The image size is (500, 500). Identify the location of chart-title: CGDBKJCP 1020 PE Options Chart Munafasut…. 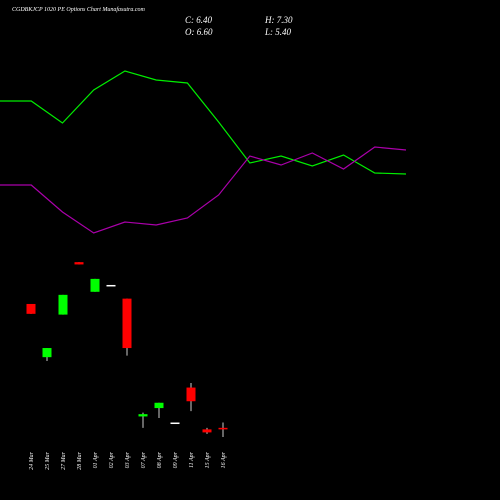
(79, 9).